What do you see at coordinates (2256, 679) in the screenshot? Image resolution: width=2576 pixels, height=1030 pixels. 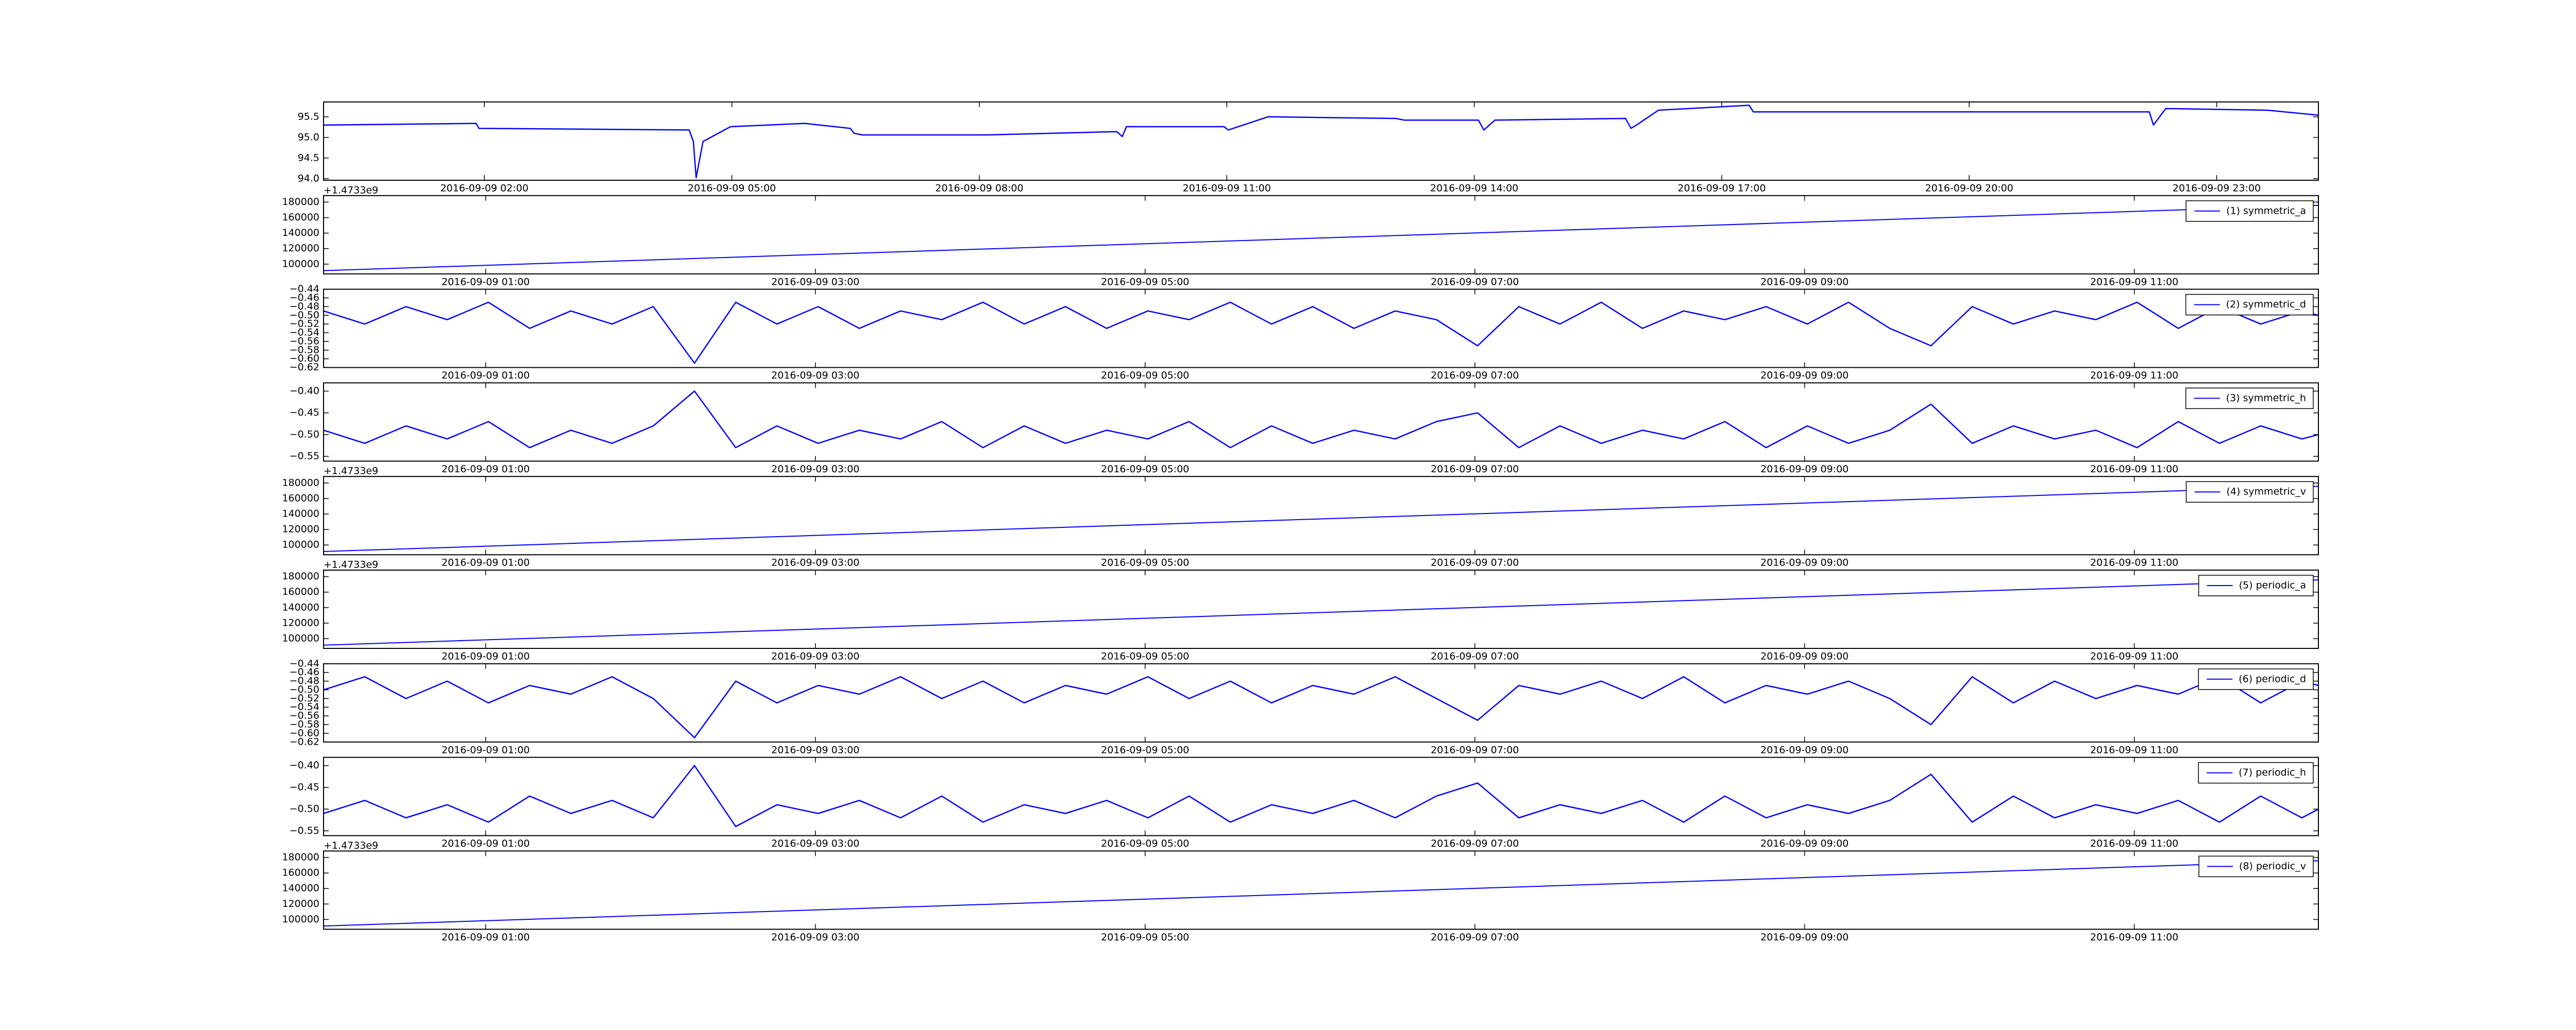 I see `legend: (6) periodic_d` at bounding box center [2256, 679].